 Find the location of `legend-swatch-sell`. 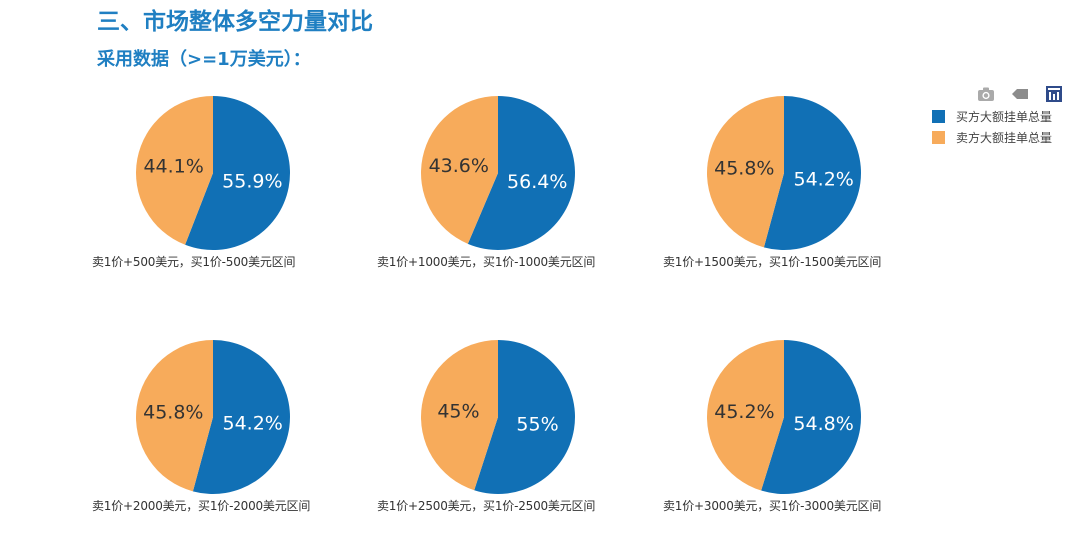

legend-swatch-sell is located at coordinates (938, 137).